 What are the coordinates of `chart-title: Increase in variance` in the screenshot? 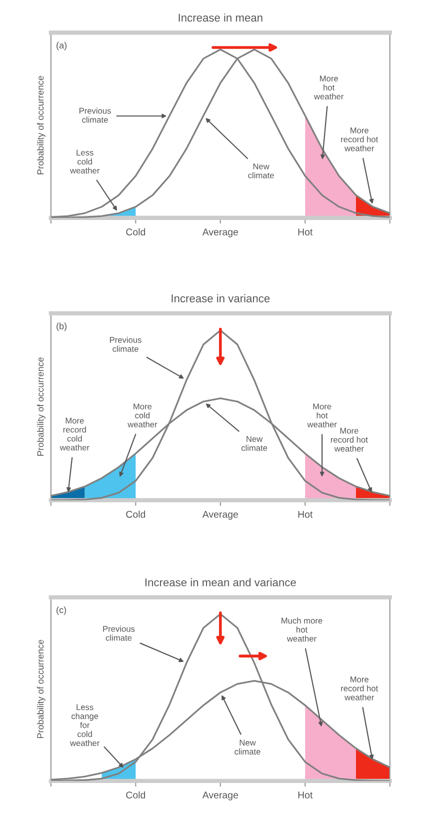 It's located at (221, 298).